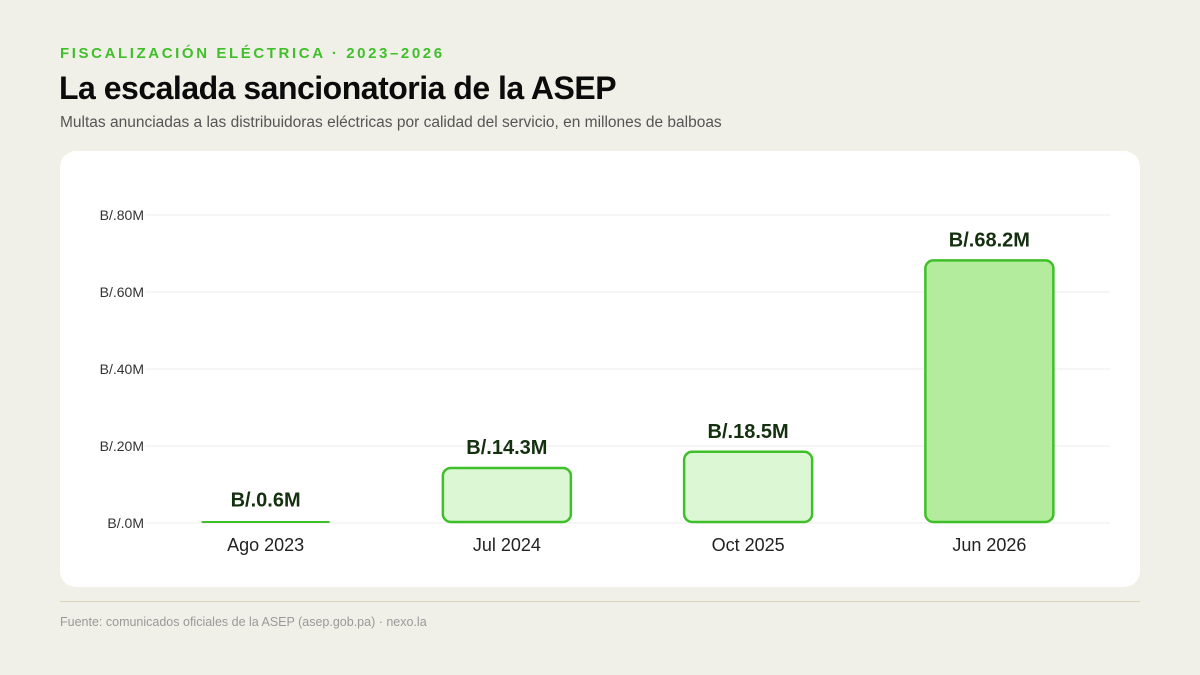 Image resolution: width=1200 pixels, height=675 pixels. Describe the element at coordinates (266, 501) in the screenshot. I see `bar-value-label: B/.0.6M` at that location.